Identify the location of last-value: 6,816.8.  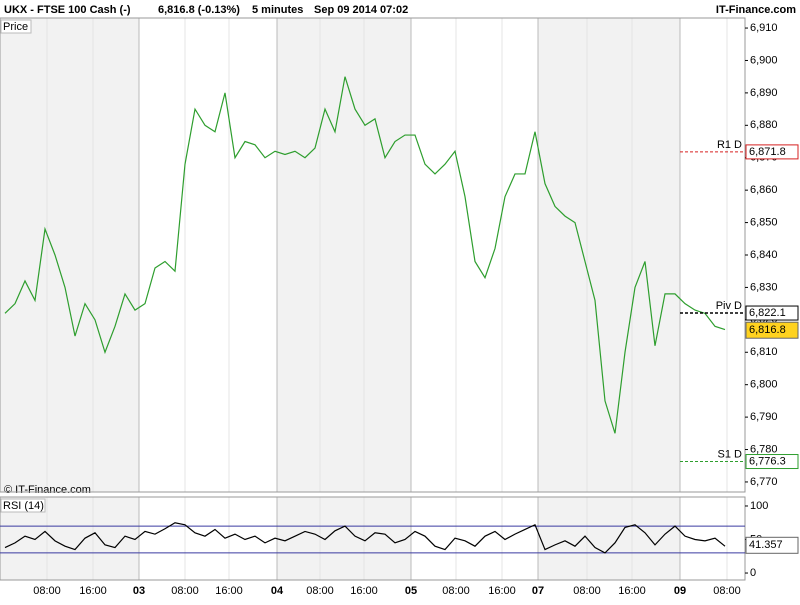
(767, 330).